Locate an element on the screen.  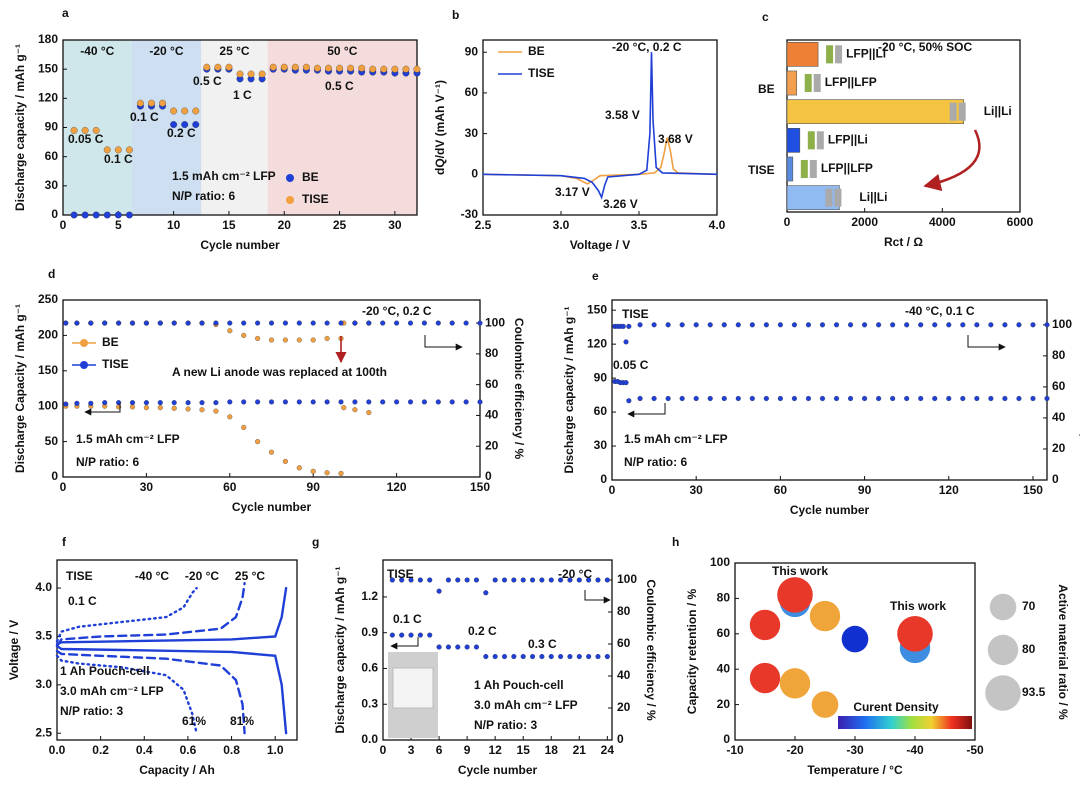
data-line is located at coordinates (600, 126).